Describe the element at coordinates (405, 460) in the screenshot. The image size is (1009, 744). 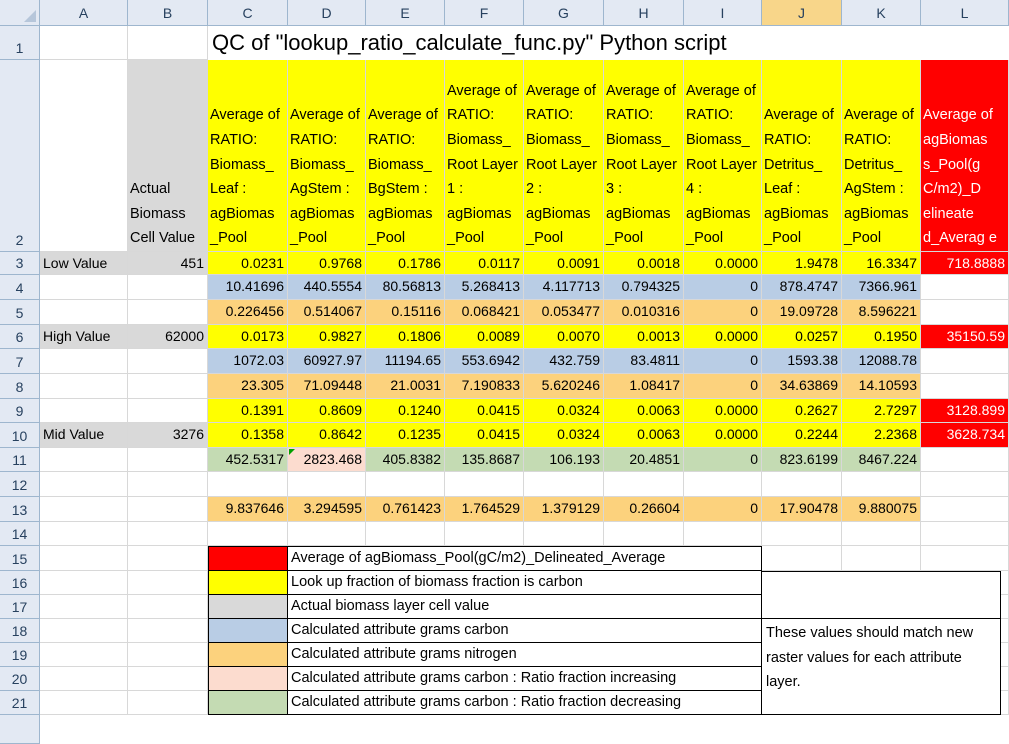
I see `value-cell: 405.8382` at that location.